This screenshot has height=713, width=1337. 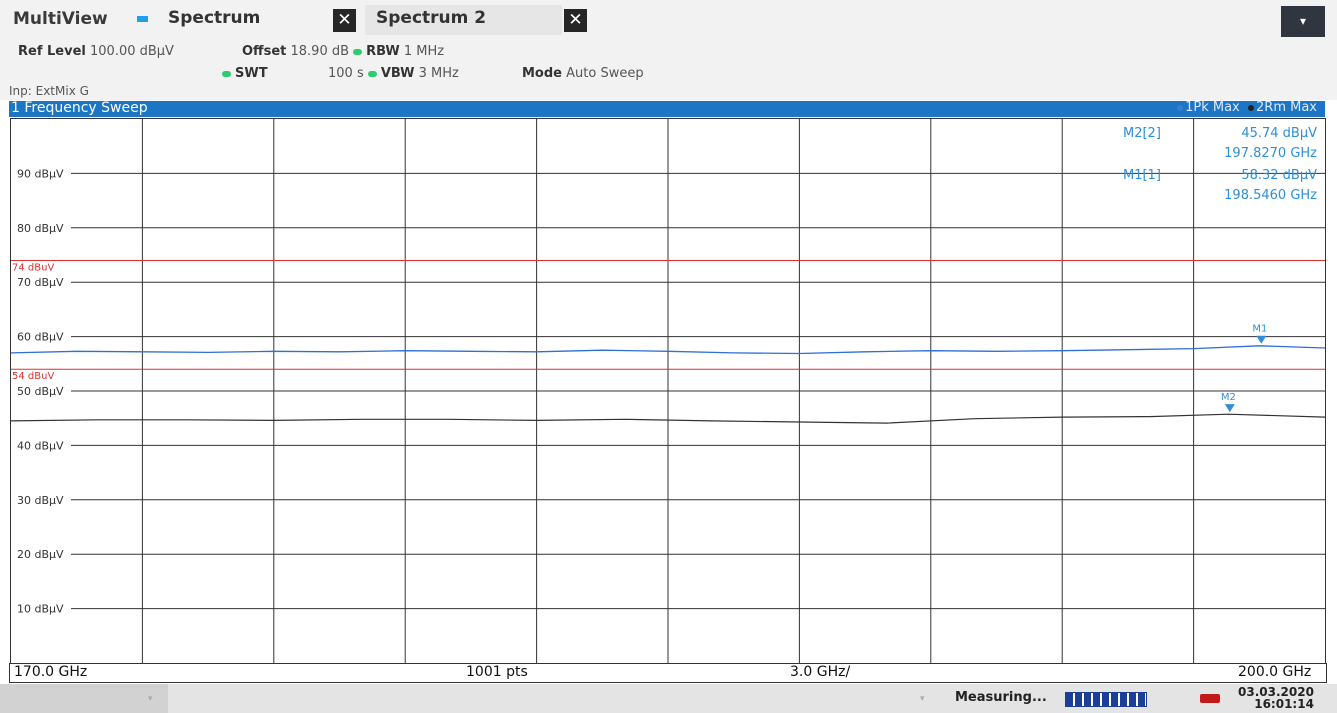 What do you see at coordinates (51, 672) in the screenshot?
I see `start-frequency: 170.0 GHz` at bounding box center [51, 672].